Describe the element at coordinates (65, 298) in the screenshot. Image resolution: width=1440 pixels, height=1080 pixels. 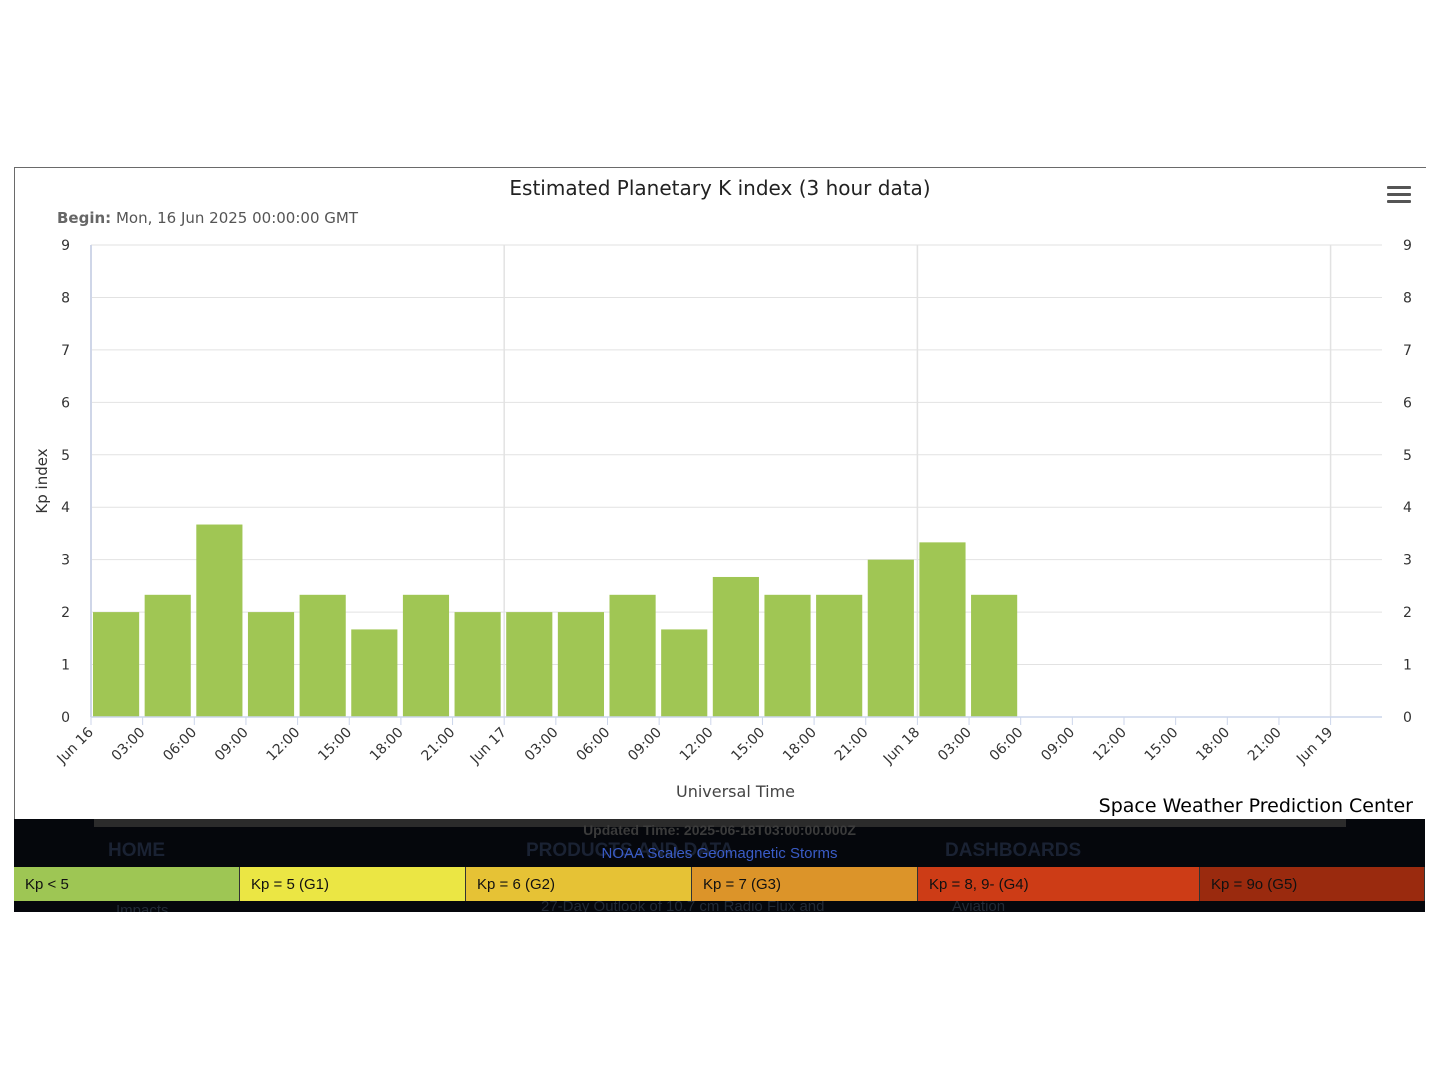
I see `y-tick-label-left: 8` at that location.